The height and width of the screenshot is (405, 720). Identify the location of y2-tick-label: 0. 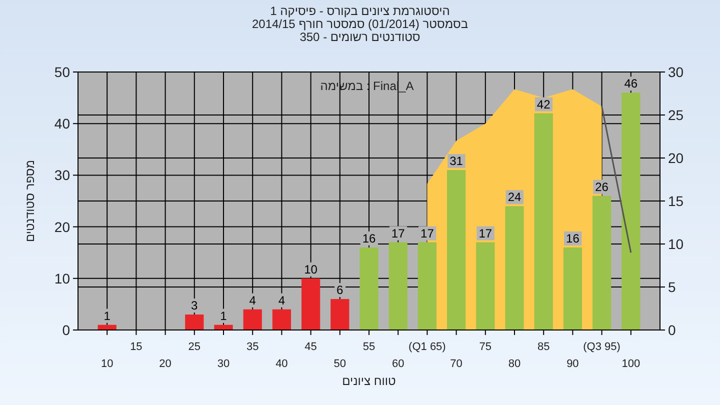
(672, 330).